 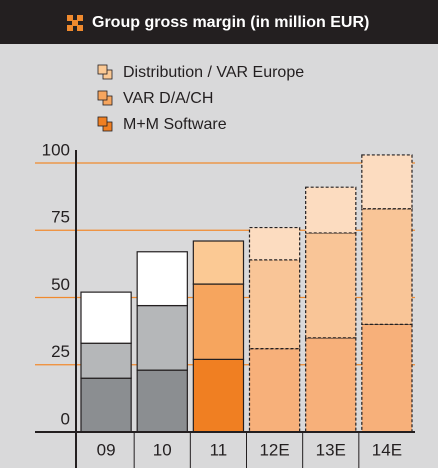 What do you see at coordinates (219, 449) in the screenshot?
I see `x-tick-label: 11` at bounding box center [219, 449].